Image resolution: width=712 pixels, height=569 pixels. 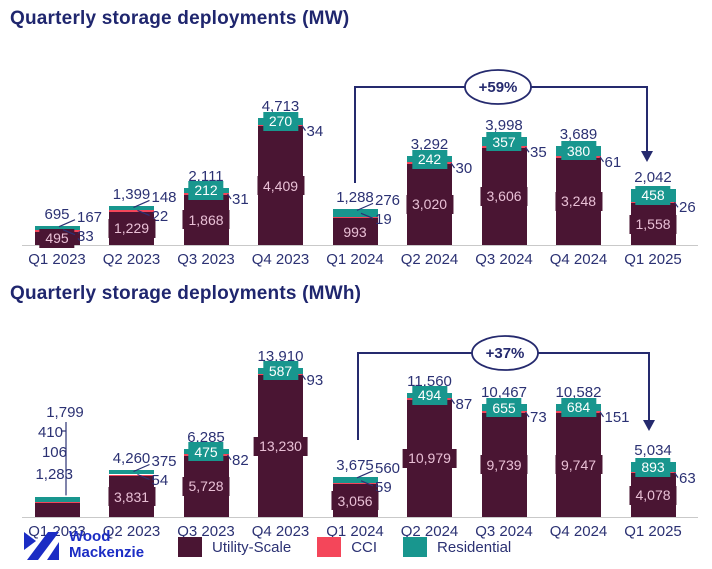 I want to click on bar-segment-utility-q1-2023, so click(x=57, y=510).